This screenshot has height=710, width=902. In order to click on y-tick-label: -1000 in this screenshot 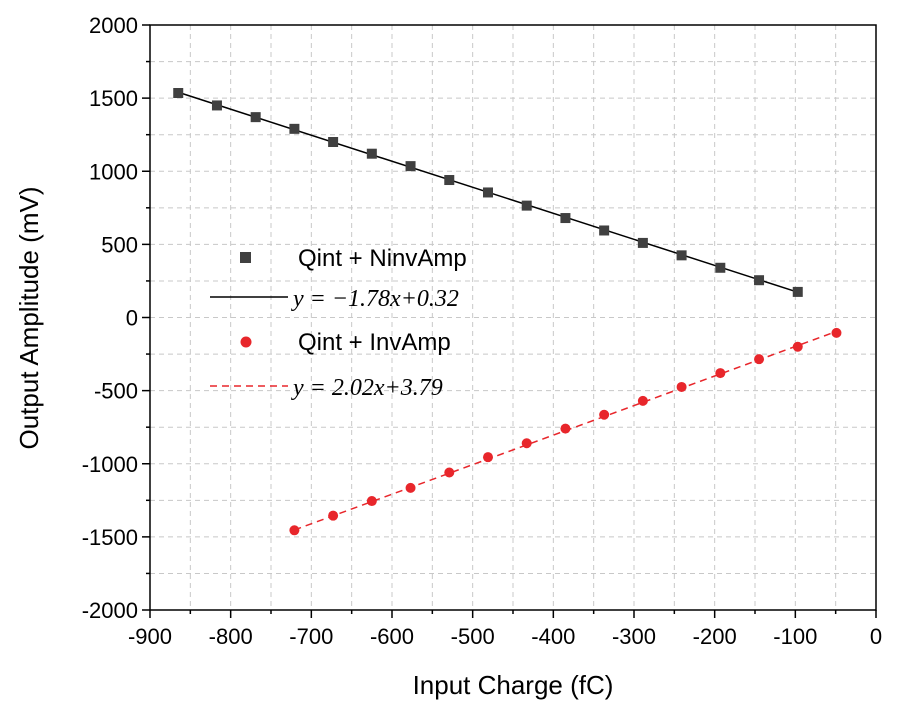, I will do `click(110, 464)`.